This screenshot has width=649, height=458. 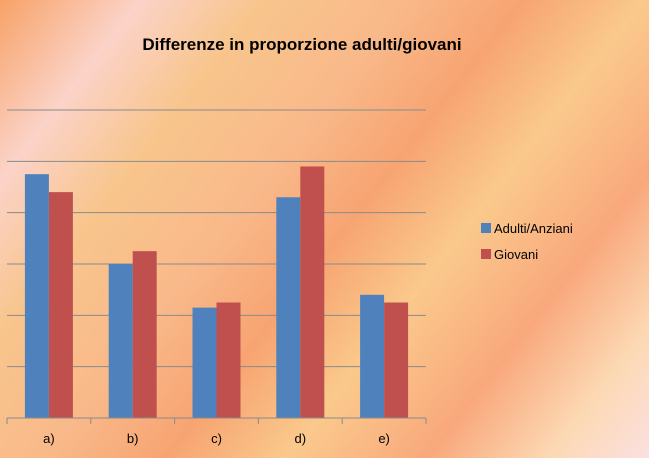 I want to click on x-axis, so click(x=216, y=420).